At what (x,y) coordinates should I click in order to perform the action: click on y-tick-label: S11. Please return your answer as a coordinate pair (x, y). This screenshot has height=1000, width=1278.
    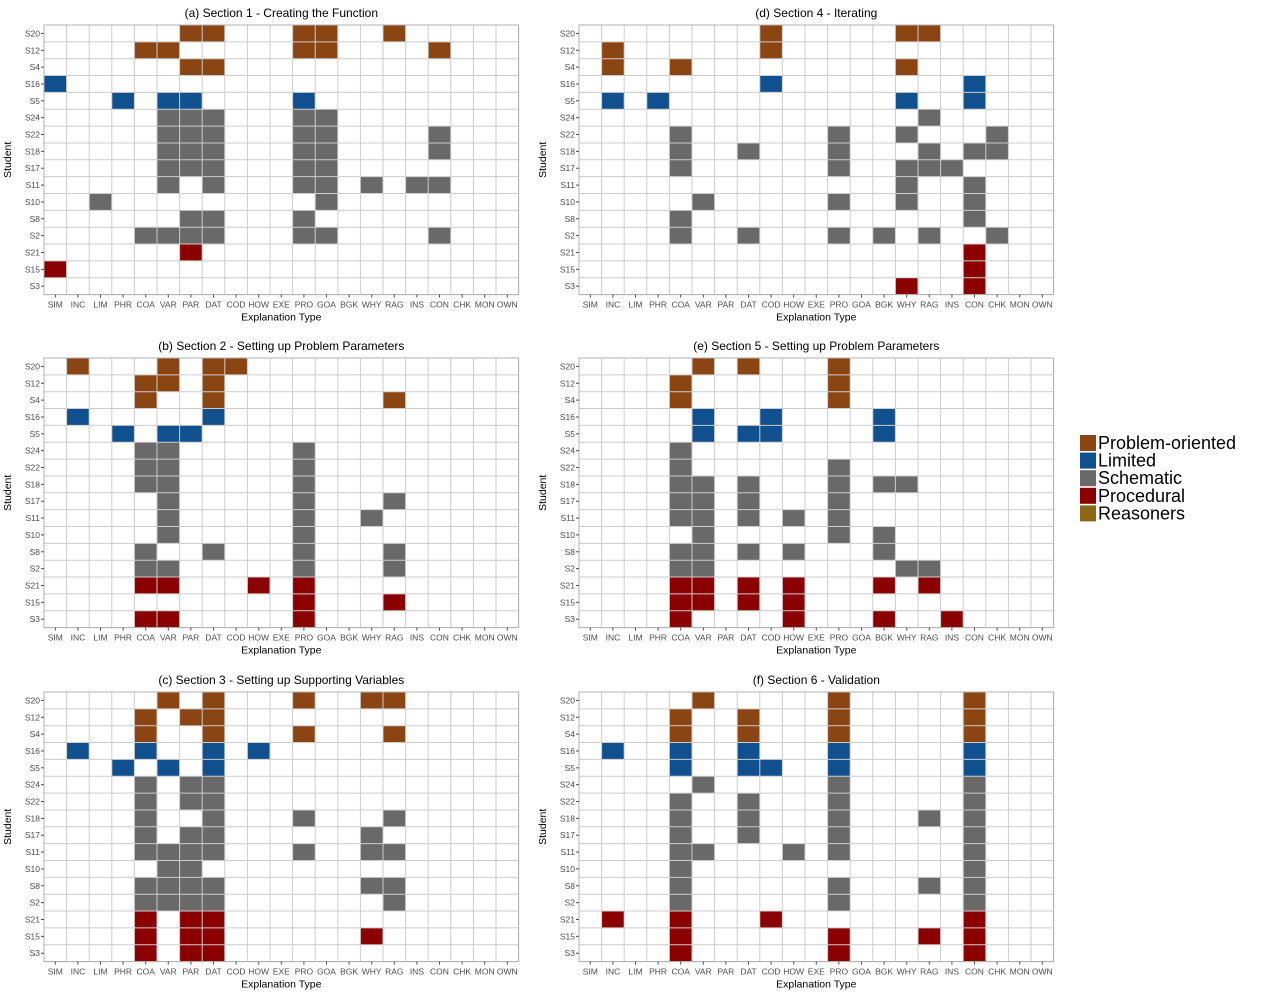
    Looking at the image, I should click on (568, 185).